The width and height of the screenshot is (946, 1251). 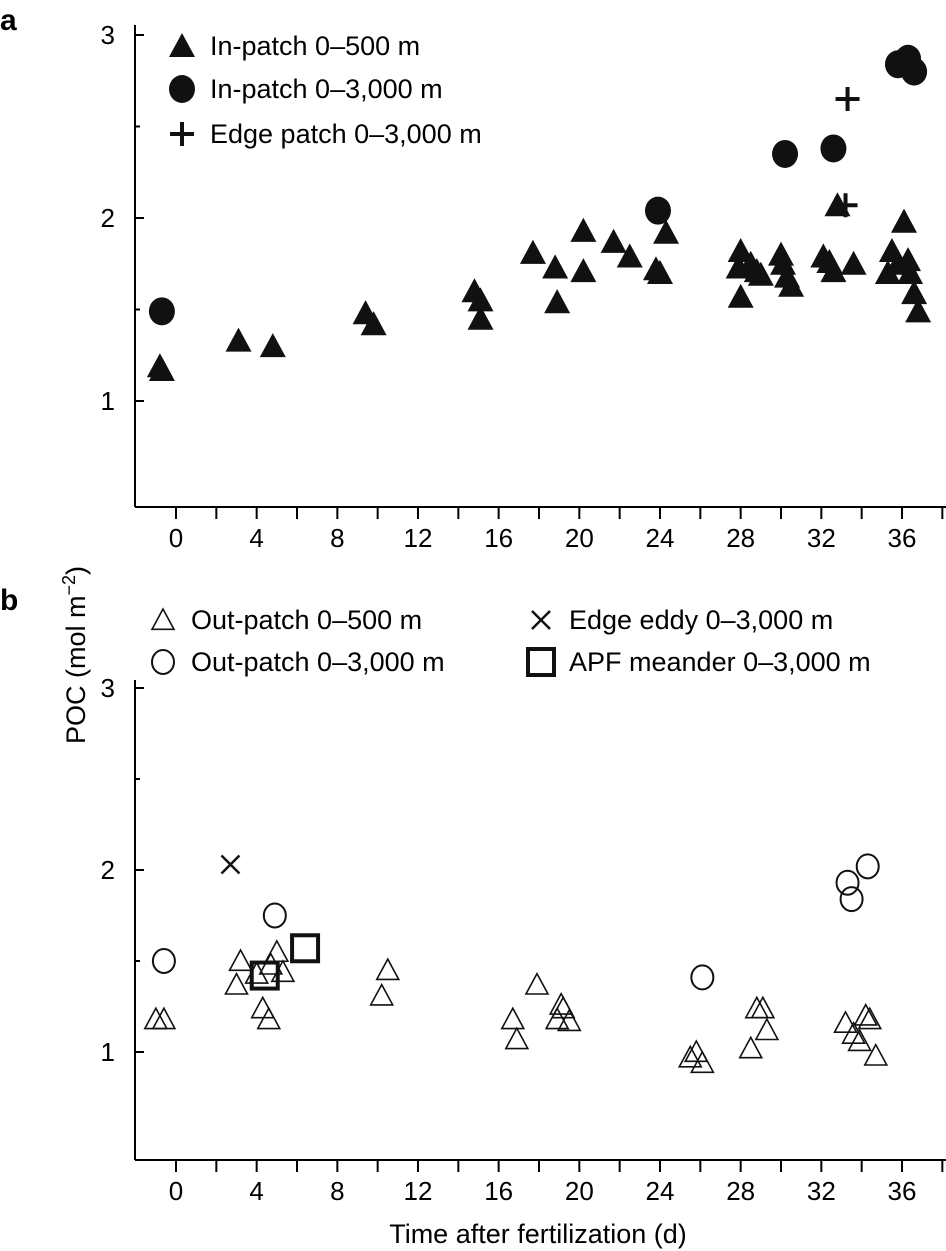 I want to click on panel-a-x-tick-label: 8, so click(x=337, y=538).